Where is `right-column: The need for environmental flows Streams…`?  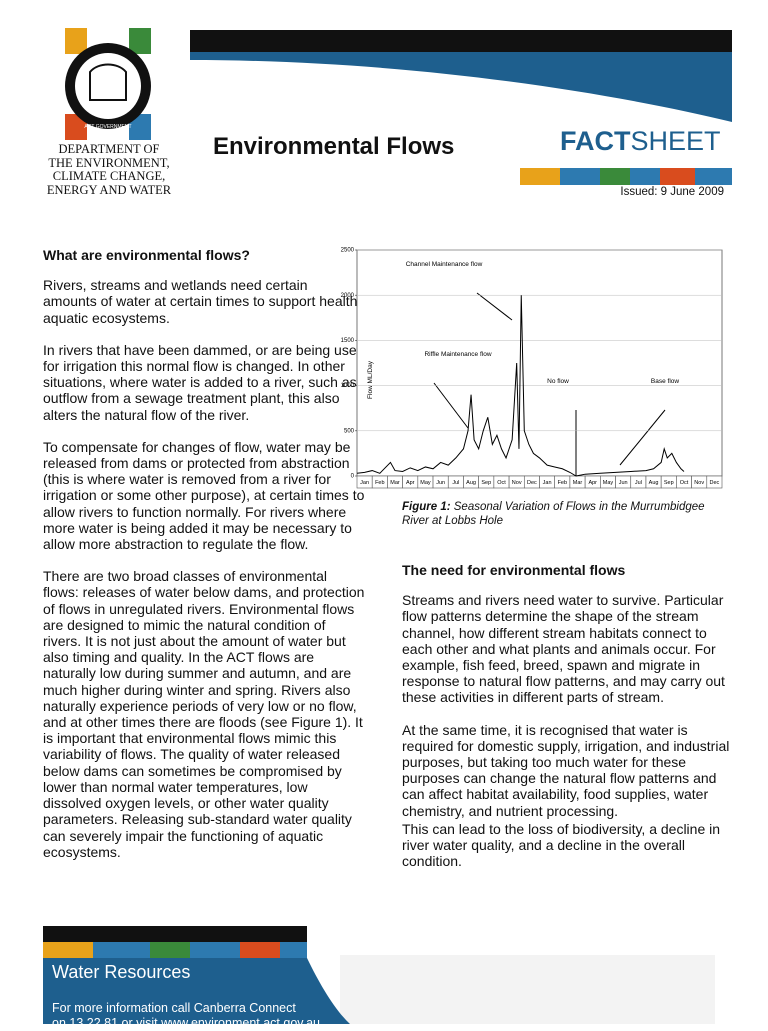 right-column: The need for environmental flows Streams… is located at coordinates (566, 723).